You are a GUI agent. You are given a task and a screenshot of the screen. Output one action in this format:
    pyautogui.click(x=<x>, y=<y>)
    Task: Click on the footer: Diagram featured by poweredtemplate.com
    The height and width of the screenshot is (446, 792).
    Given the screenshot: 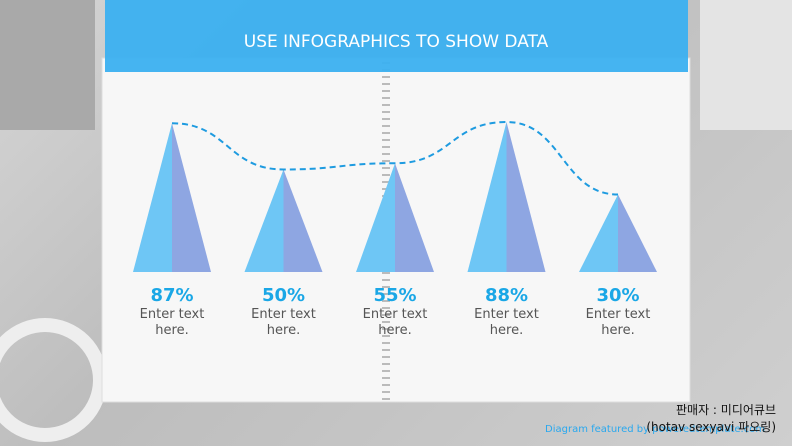 What is the action you would take?
    pyautogui.click(x=655, y=429)
    